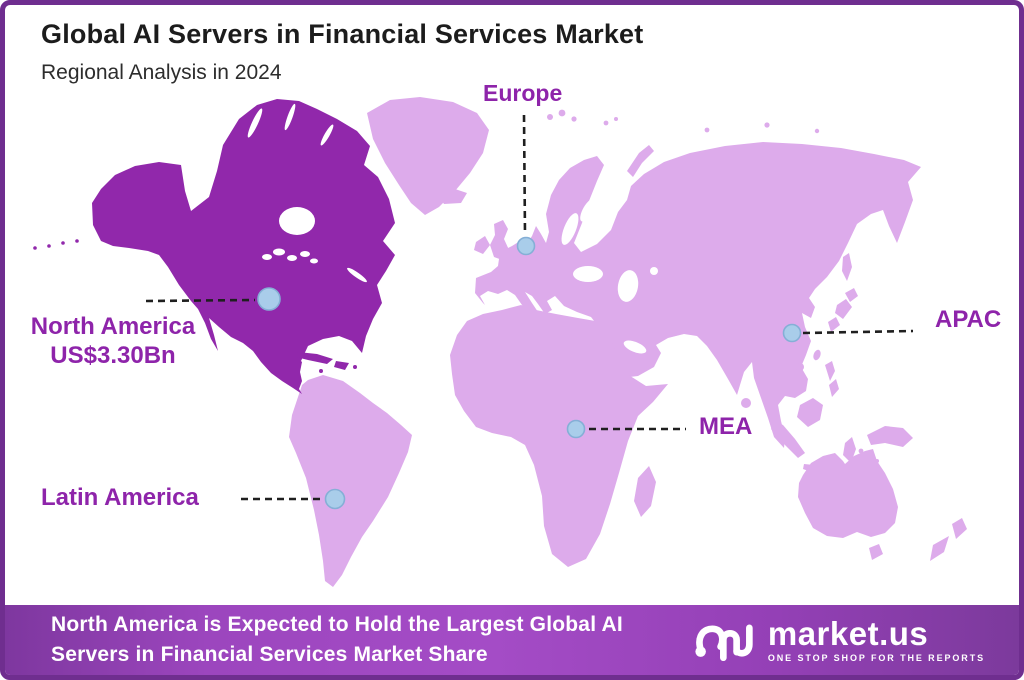 The width and height of the screenshot is (1024, 680). I want to click on greenland-shape, so click(428, 156).